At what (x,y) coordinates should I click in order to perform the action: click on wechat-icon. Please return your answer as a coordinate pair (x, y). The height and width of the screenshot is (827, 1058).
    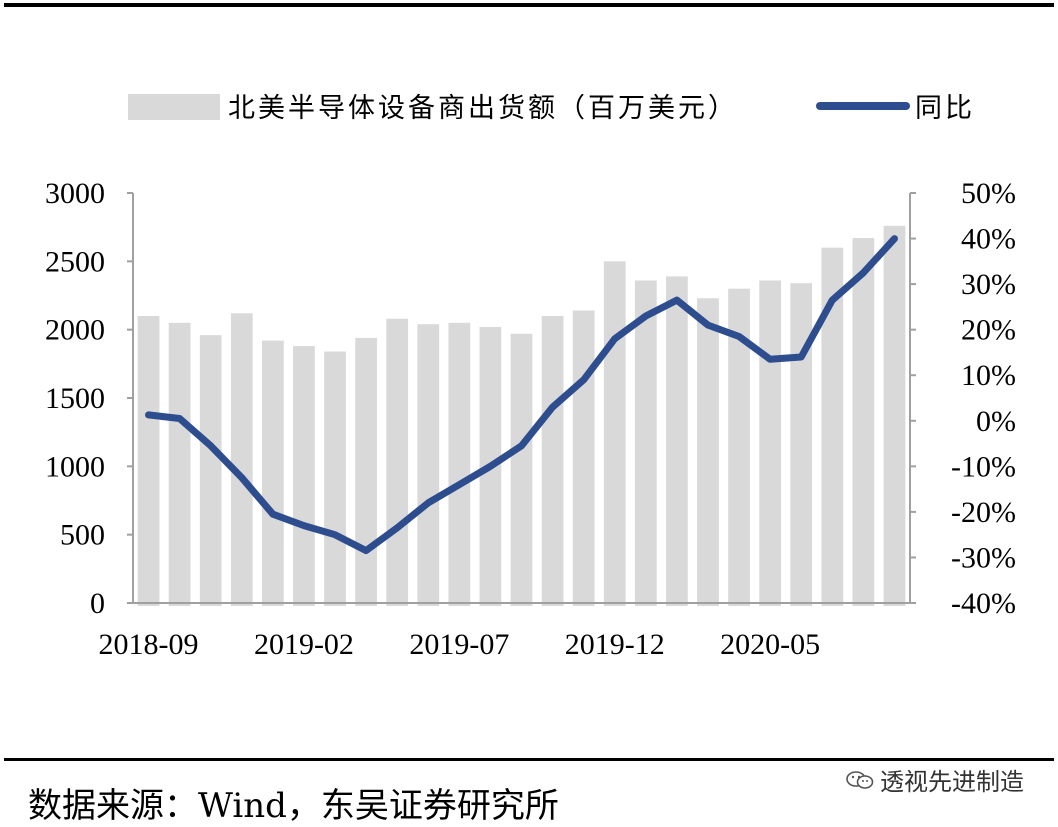
    Looking at the image, I should click on (860, 779).